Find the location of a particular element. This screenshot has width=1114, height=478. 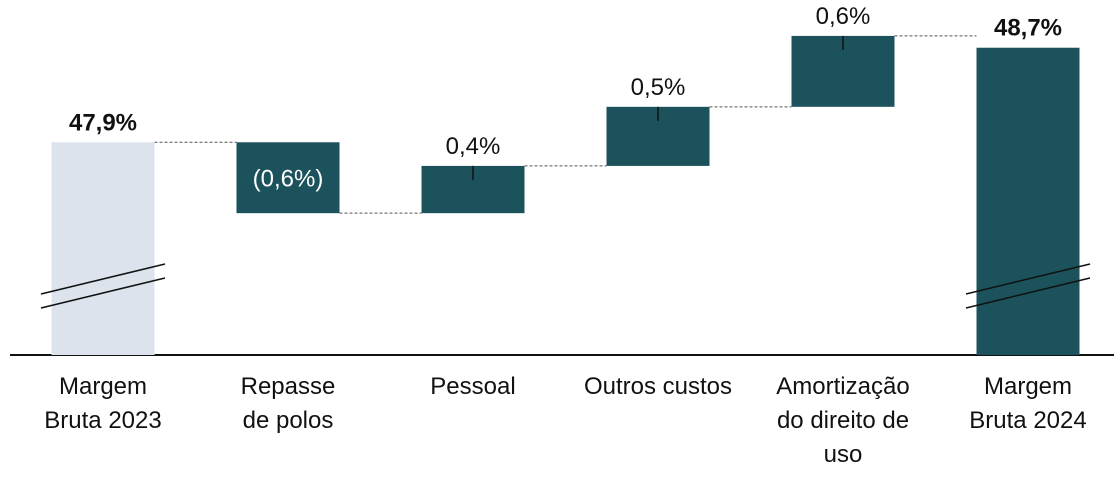

value-label: 0,5% is located at coordinates (658, 87).